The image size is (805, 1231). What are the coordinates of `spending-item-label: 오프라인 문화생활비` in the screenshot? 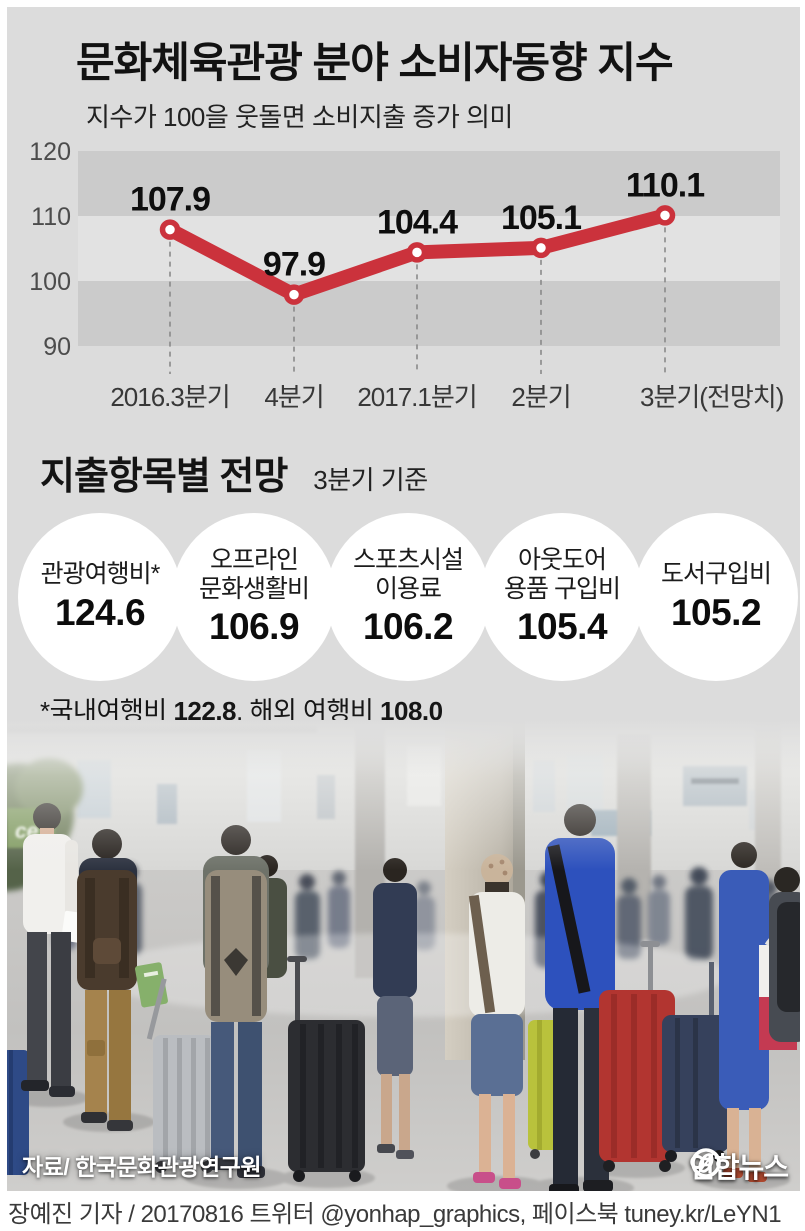 It's located at (254, 574).